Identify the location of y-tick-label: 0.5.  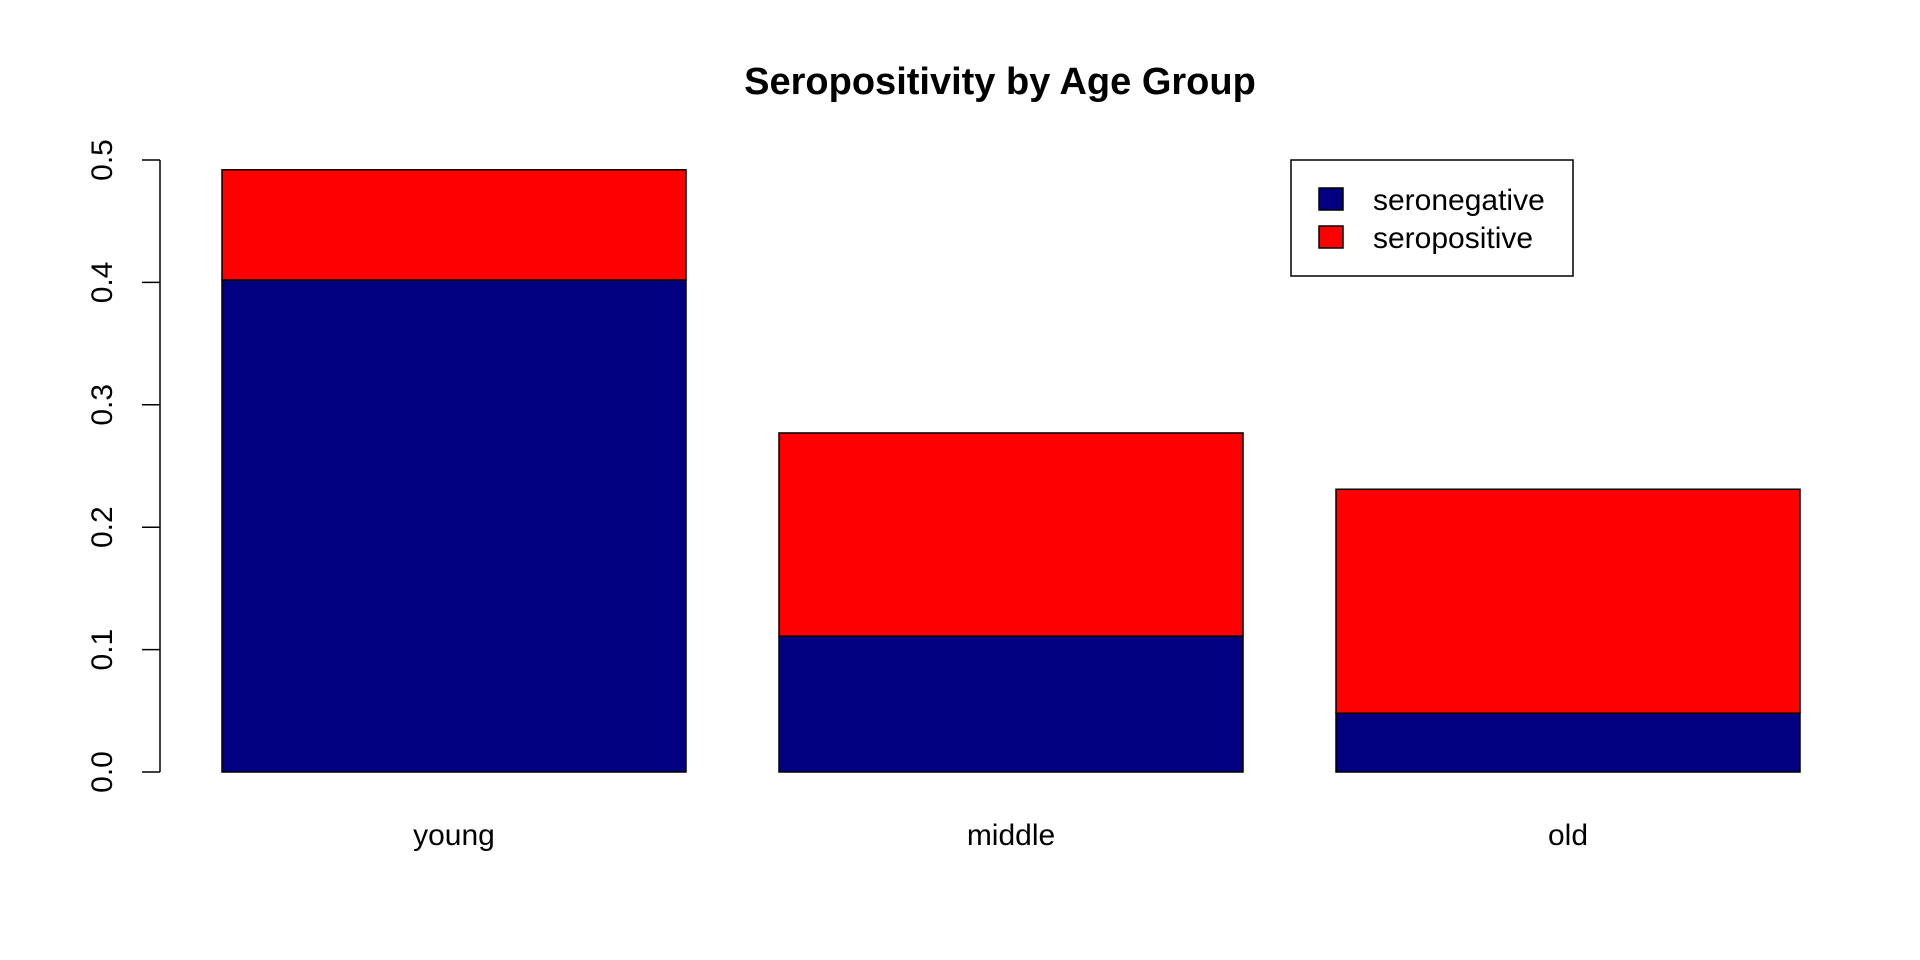
(102, 160).